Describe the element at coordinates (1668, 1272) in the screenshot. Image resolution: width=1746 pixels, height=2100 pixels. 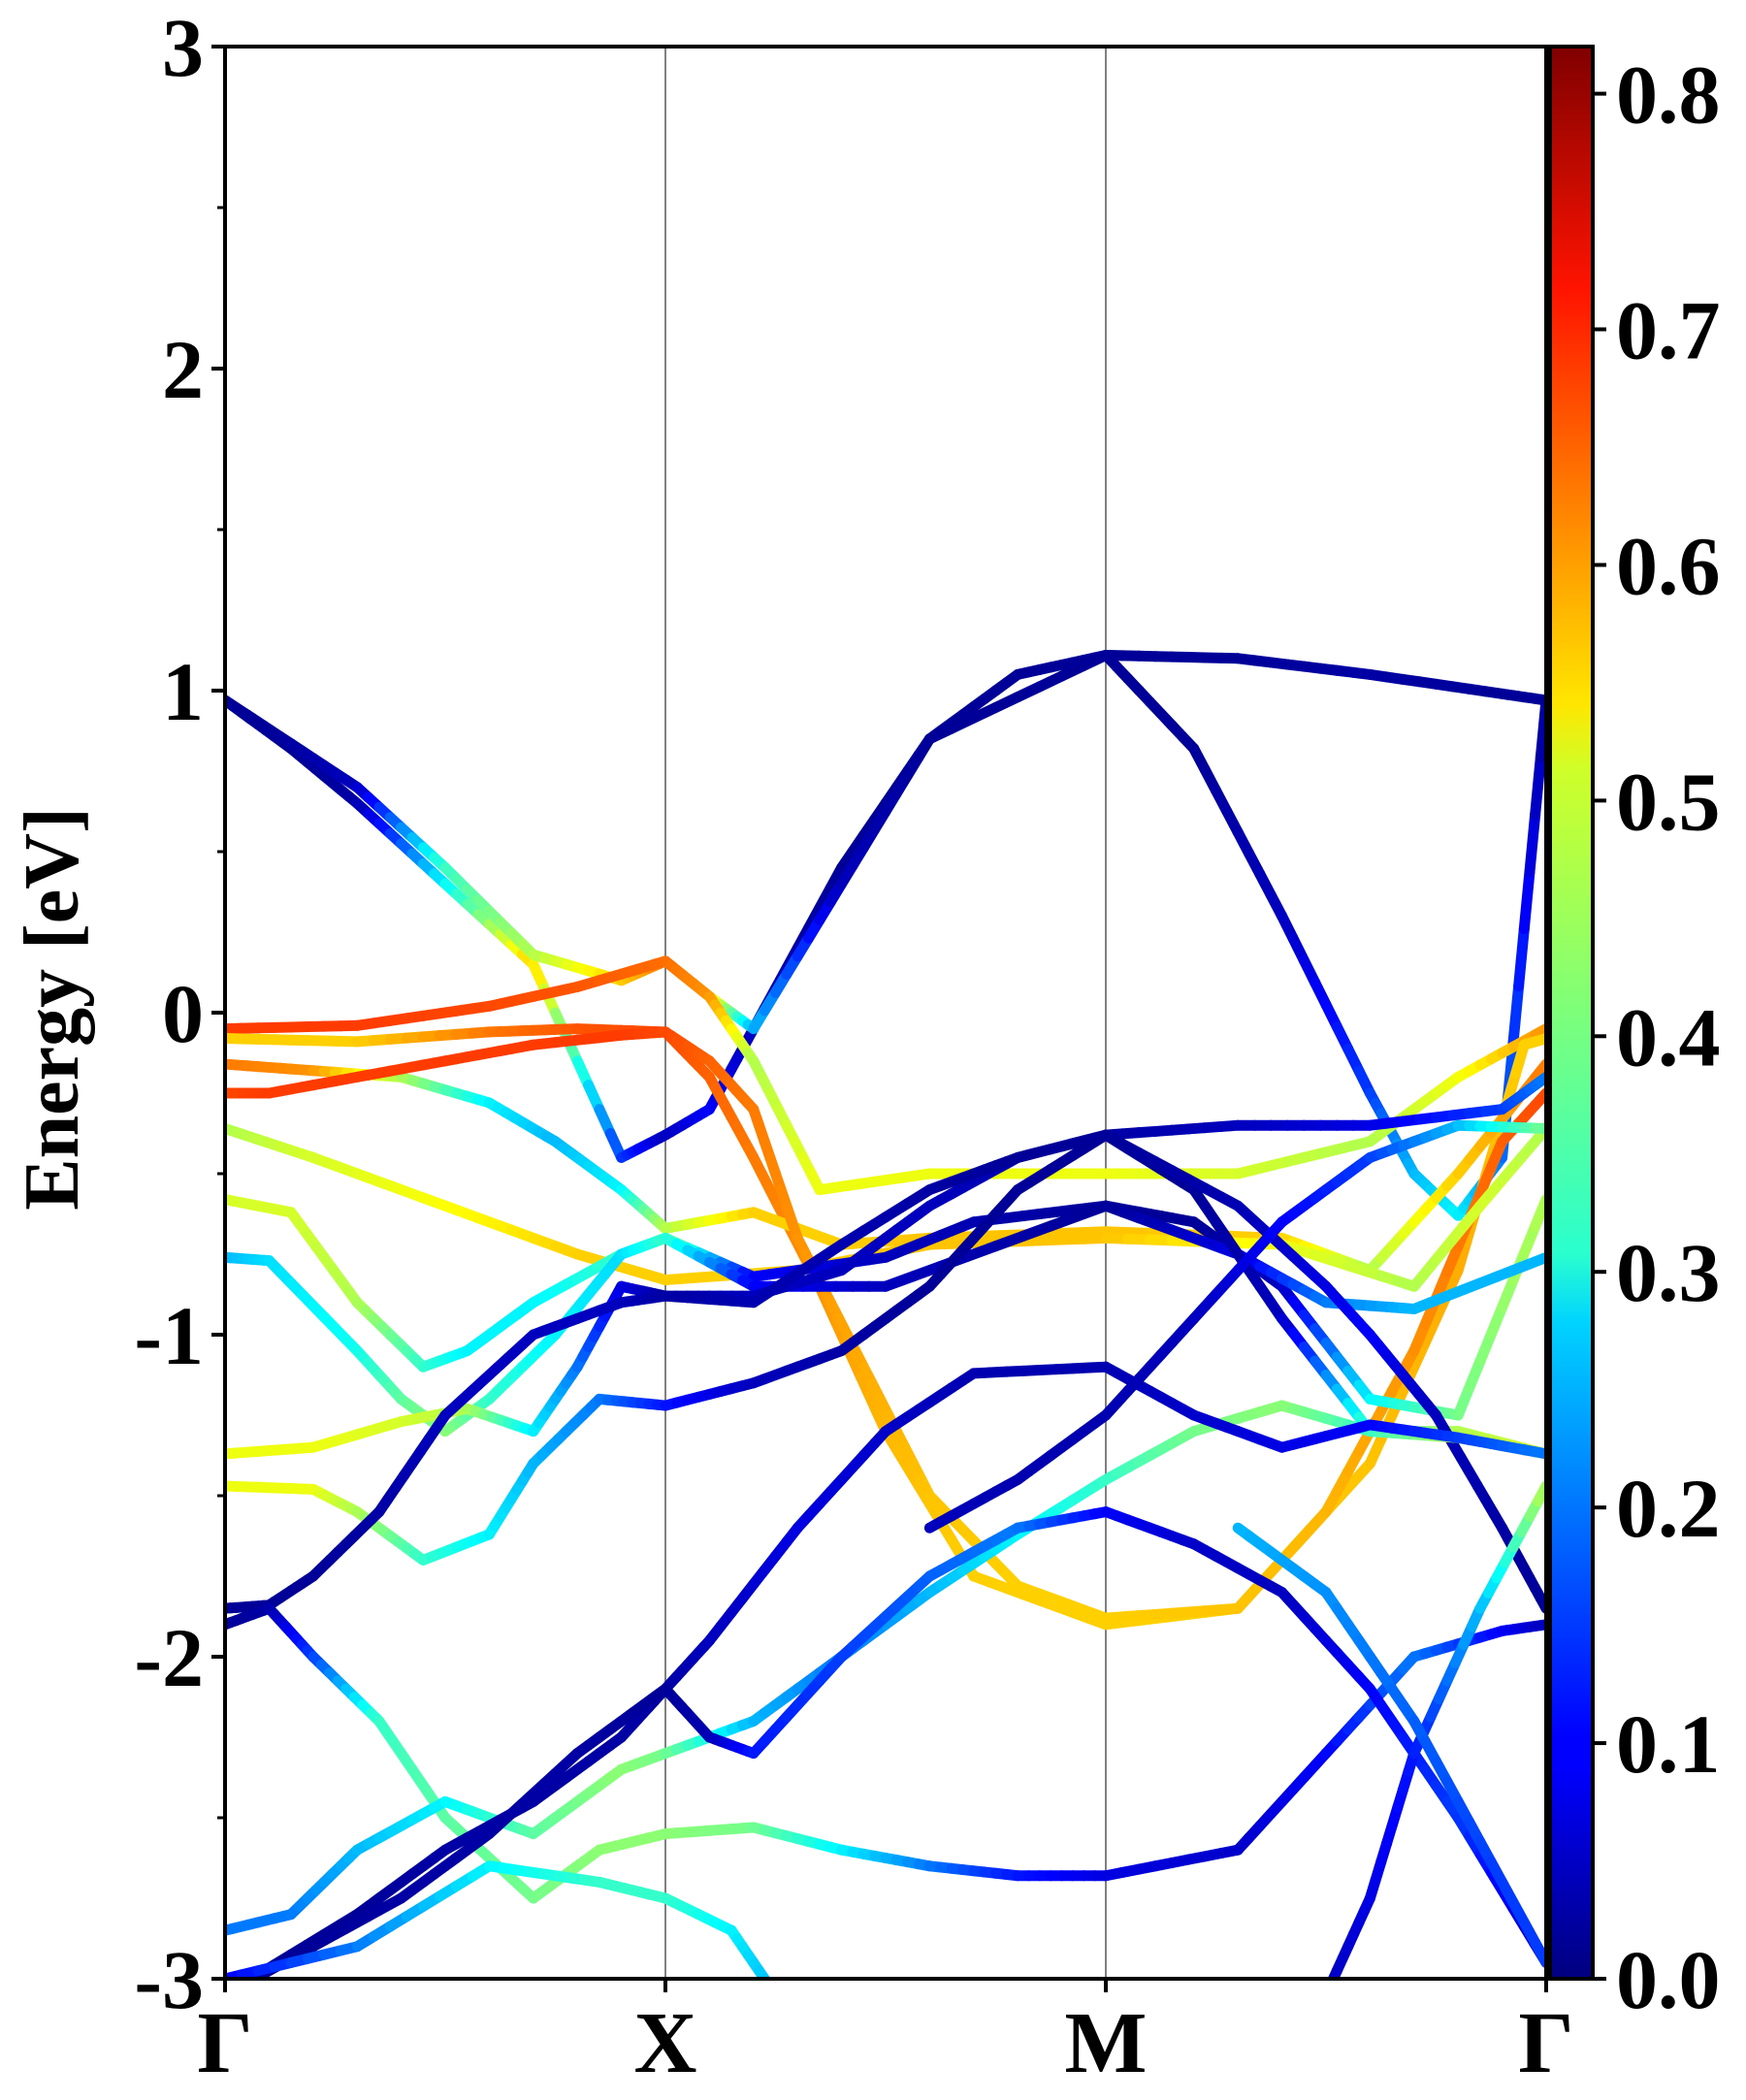
I see `colorbar-tick-label: 0.3` at that location.